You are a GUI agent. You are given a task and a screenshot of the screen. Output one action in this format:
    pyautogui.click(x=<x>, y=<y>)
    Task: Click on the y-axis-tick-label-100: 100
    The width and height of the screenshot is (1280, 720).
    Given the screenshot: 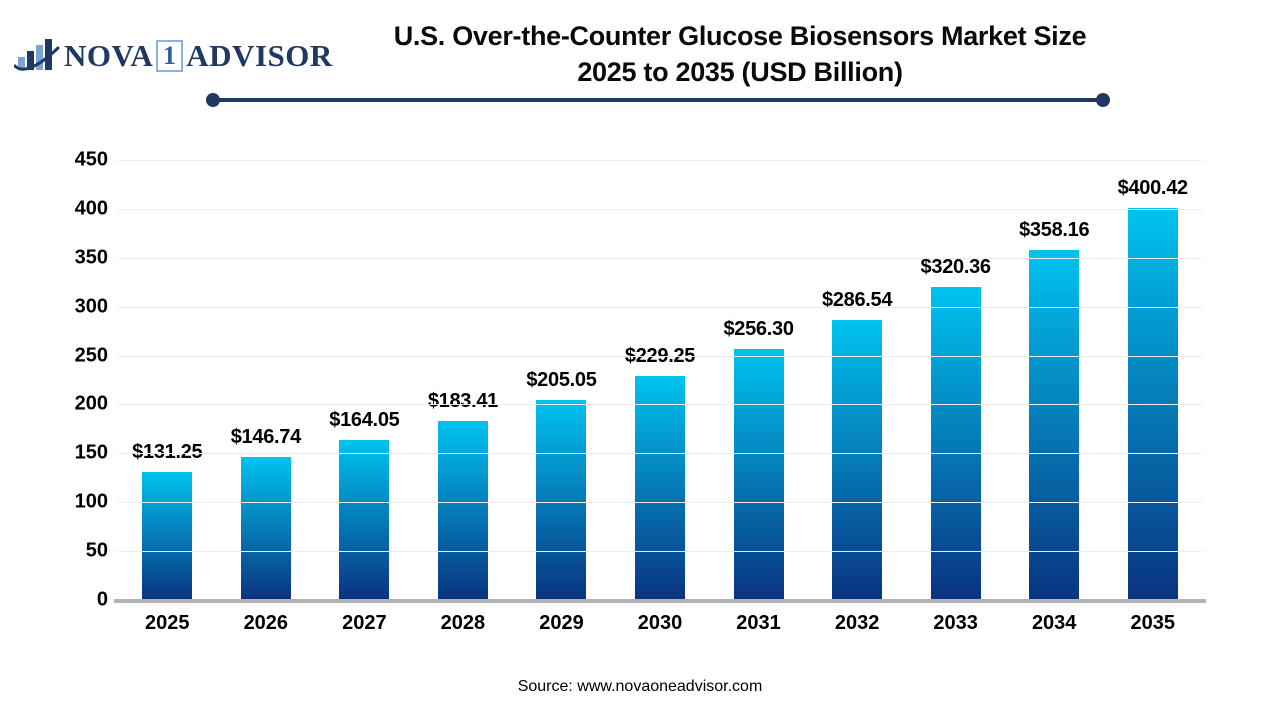 What is the action you would take?
    pyautogui.click(x=91, y=501)
    